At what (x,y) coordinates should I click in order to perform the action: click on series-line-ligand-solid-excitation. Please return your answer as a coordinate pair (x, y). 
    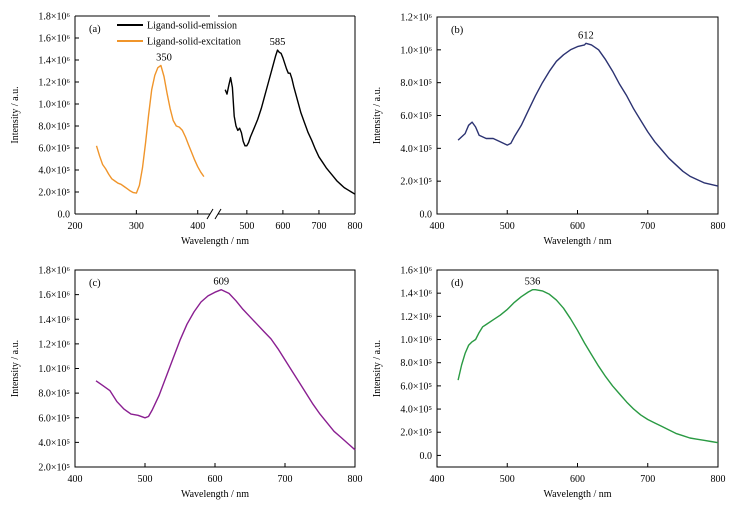
    Looking at the image, I should click on (150, 129).